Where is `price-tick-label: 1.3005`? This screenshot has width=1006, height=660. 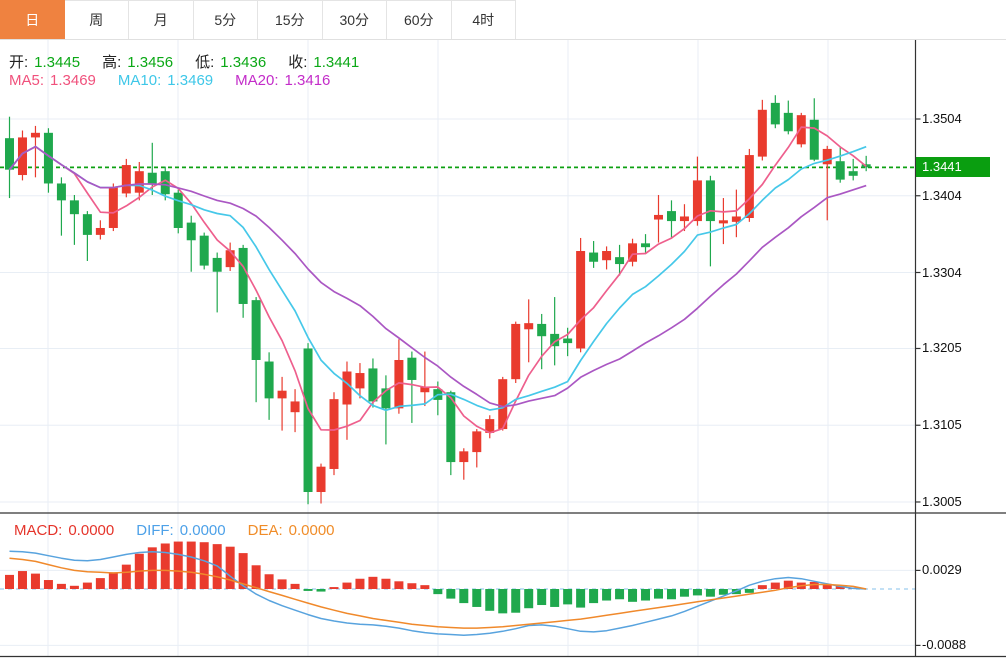 price-tick-label: 1.3005 is located at coordinates (942, 501).